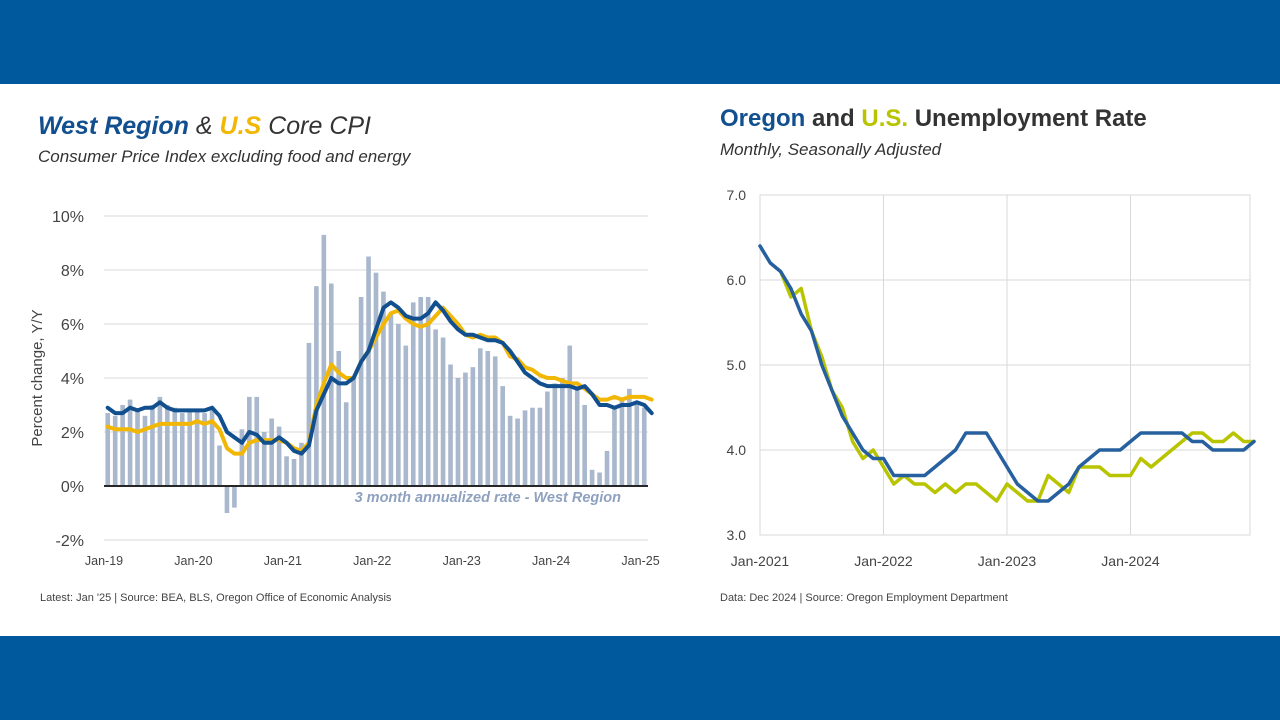 The height and width of the screenshot is (720, 1280). I want to click on cpi-x-tick: Jan-19, so click(104, 561).